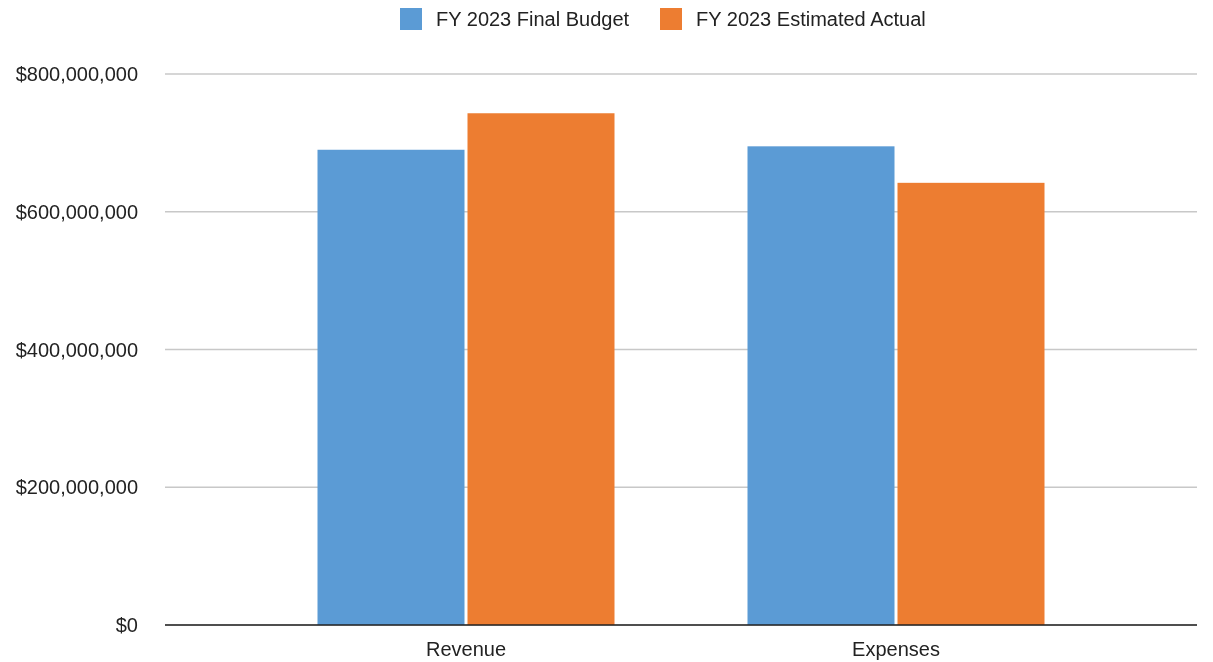 This screenshot has height=662, width=1213. Describe the element at coordinates (533, 19) in the screenshot. I see `legend-label: FY 2023 Final Budget` at that location.